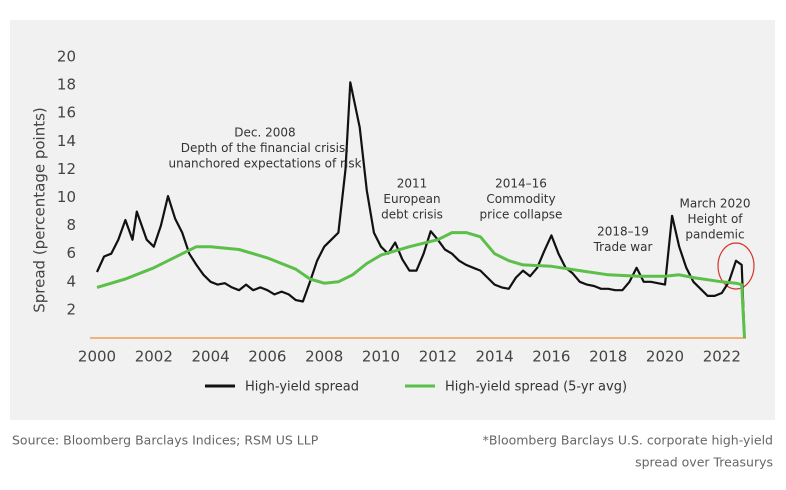 The image size is (786, 490). Describe the element at coordinates (623, 247) in the screenshot. I see `annotation: Trade war` at that location.